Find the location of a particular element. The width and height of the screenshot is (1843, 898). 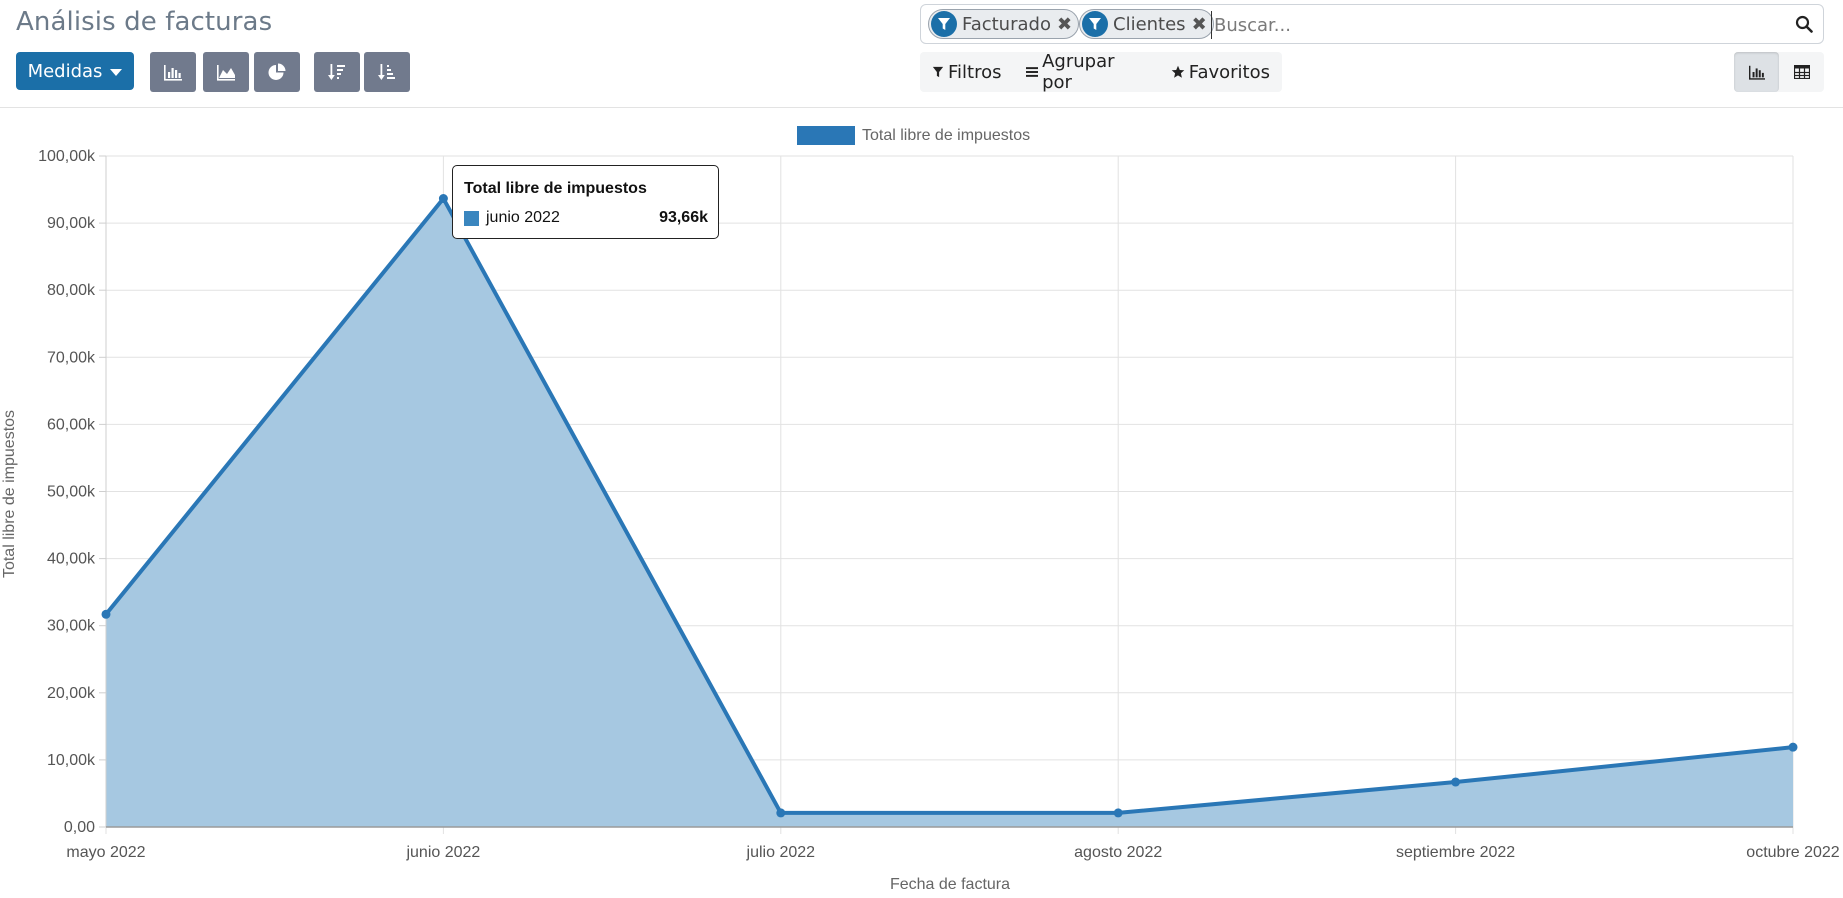

pie-chart-icon is located at coordinates (277, 71).